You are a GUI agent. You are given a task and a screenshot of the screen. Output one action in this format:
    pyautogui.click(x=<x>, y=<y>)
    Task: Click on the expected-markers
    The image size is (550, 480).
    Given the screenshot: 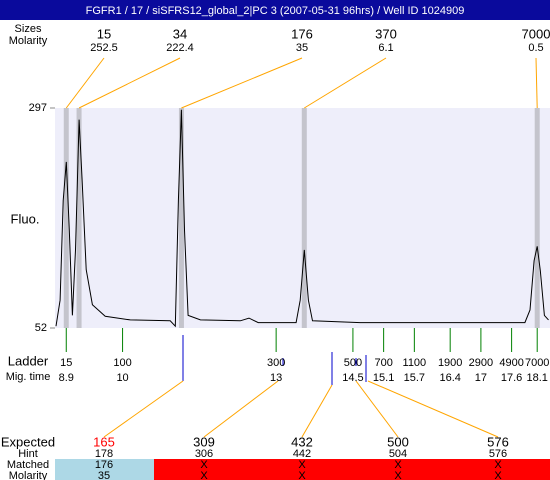 What is the action you would take?
    pyautogui.click(x=274, y=360)
    